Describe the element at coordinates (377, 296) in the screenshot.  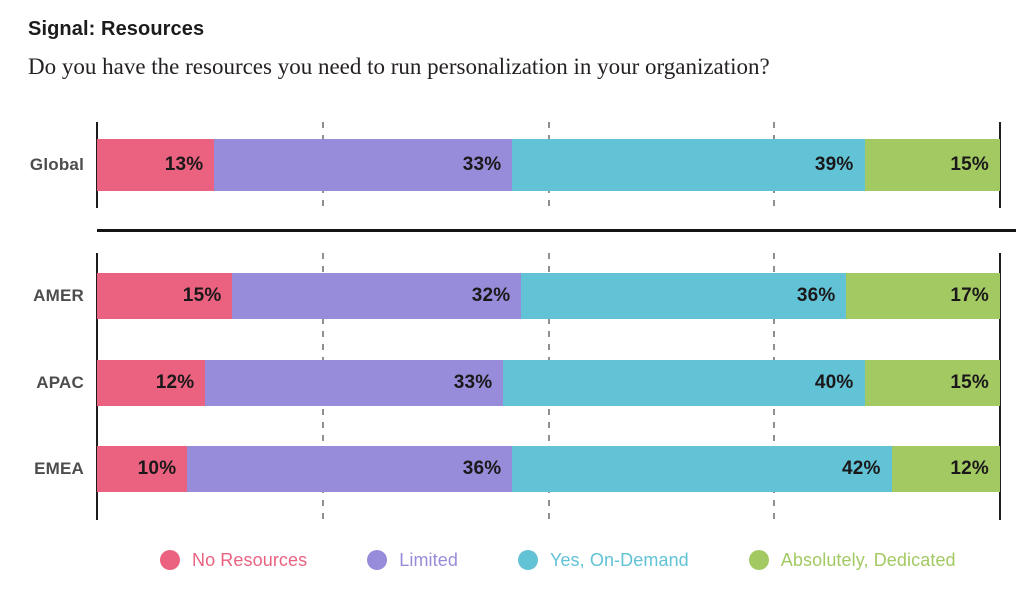
I see `segment-limited-amer: 32%` at that location.